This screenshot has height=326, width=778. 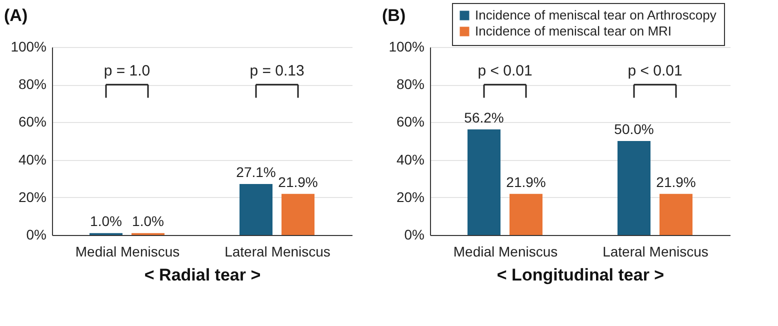 I want to click on x-axis-title: < Longitudinal tear >, so click(x=580, y=275).